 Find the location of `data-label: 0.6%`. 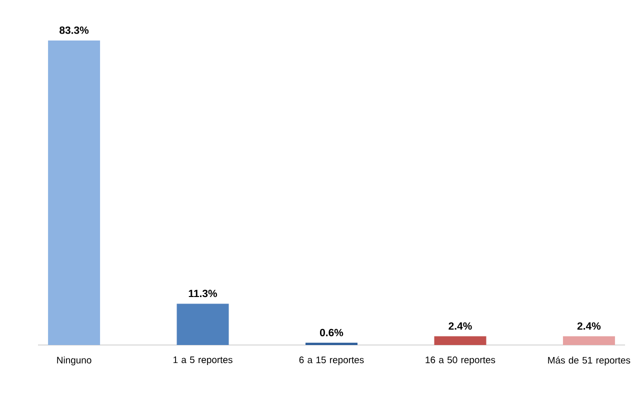

data-label: 0.6% is located at coordinates (332, 332).